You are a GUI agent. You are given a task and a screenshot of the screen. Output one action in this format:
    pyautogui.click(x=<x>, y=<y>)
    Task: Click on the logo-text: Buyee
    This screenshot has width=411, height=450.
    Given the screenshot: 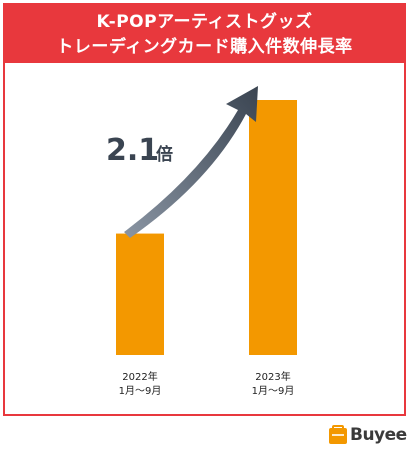 What is the action you would take?
    pyautogui.click(x=378, y=435)
    